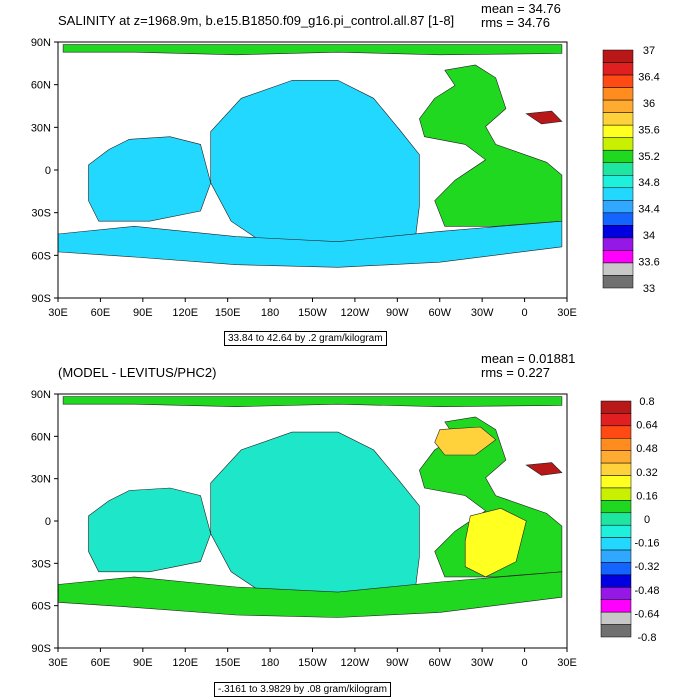 The height and width of the screenshot is (700, 700). I want to click on region-labrador-nordic, so click(465, 441).